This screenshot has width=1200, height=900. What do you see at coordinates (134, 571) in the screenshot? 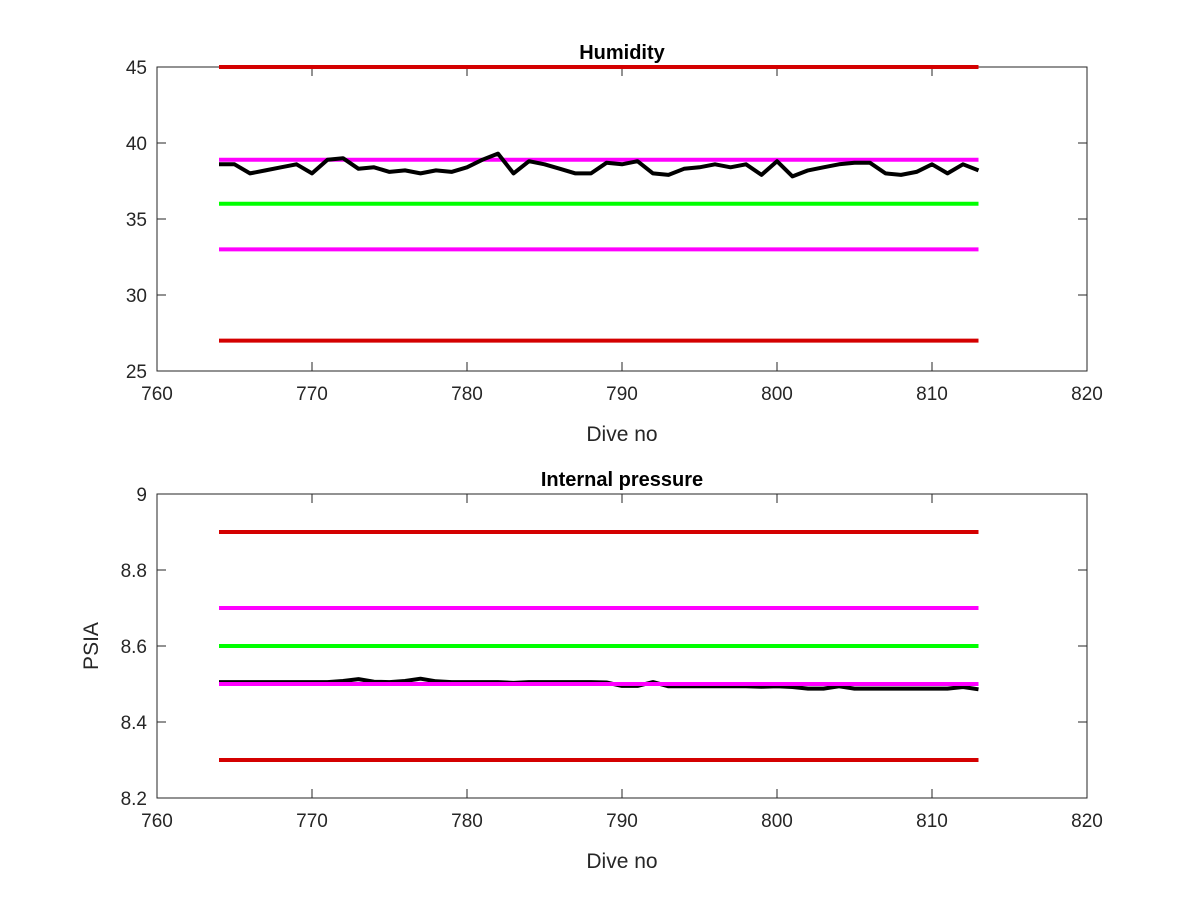
I see `chart-2-y-tick-label: 8.8` at bounding box center [134, 571].